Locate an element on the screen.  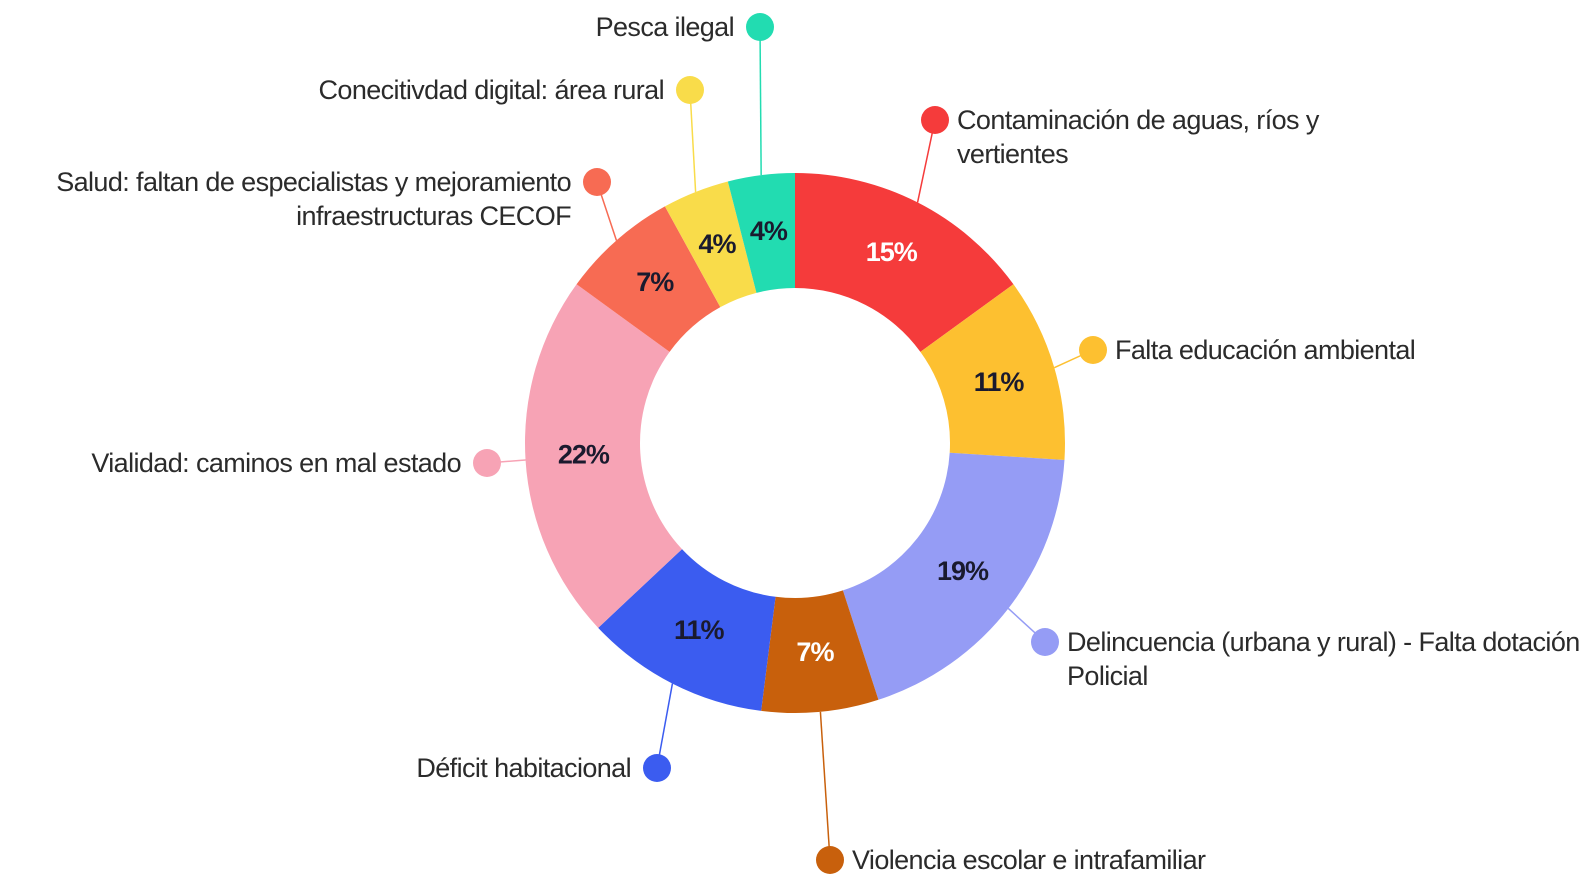
value-label: 19% is located at coordinates (963, 571).